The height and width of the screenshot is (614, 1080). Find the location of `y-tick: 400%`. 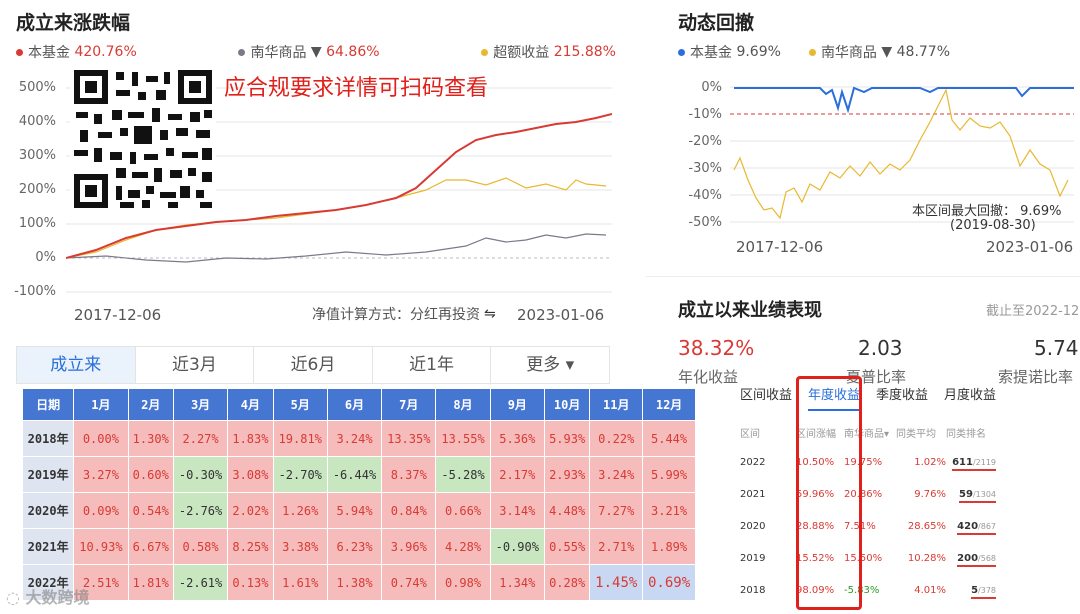

y-tick: 400% is located at coordinates (37, 121).